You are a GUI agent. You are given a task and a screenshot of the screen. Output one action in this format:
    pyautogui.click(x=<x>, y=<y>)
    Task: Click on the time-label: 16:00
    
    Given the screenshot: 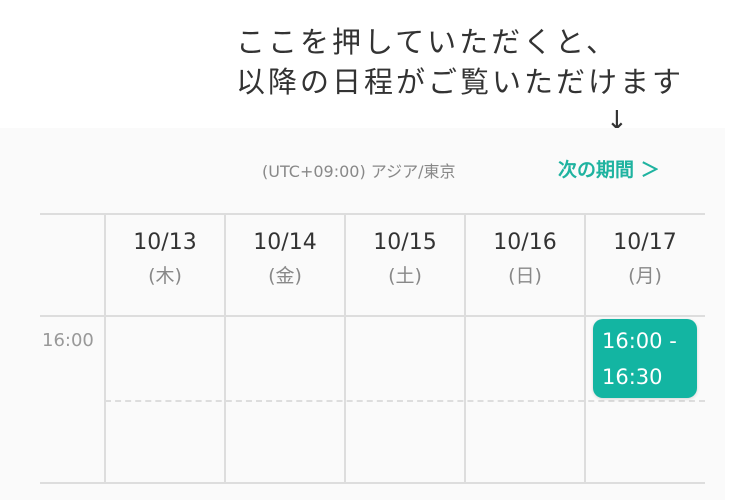 What is the action you would take?
    pyautogui.click(x=68, y=340)
    